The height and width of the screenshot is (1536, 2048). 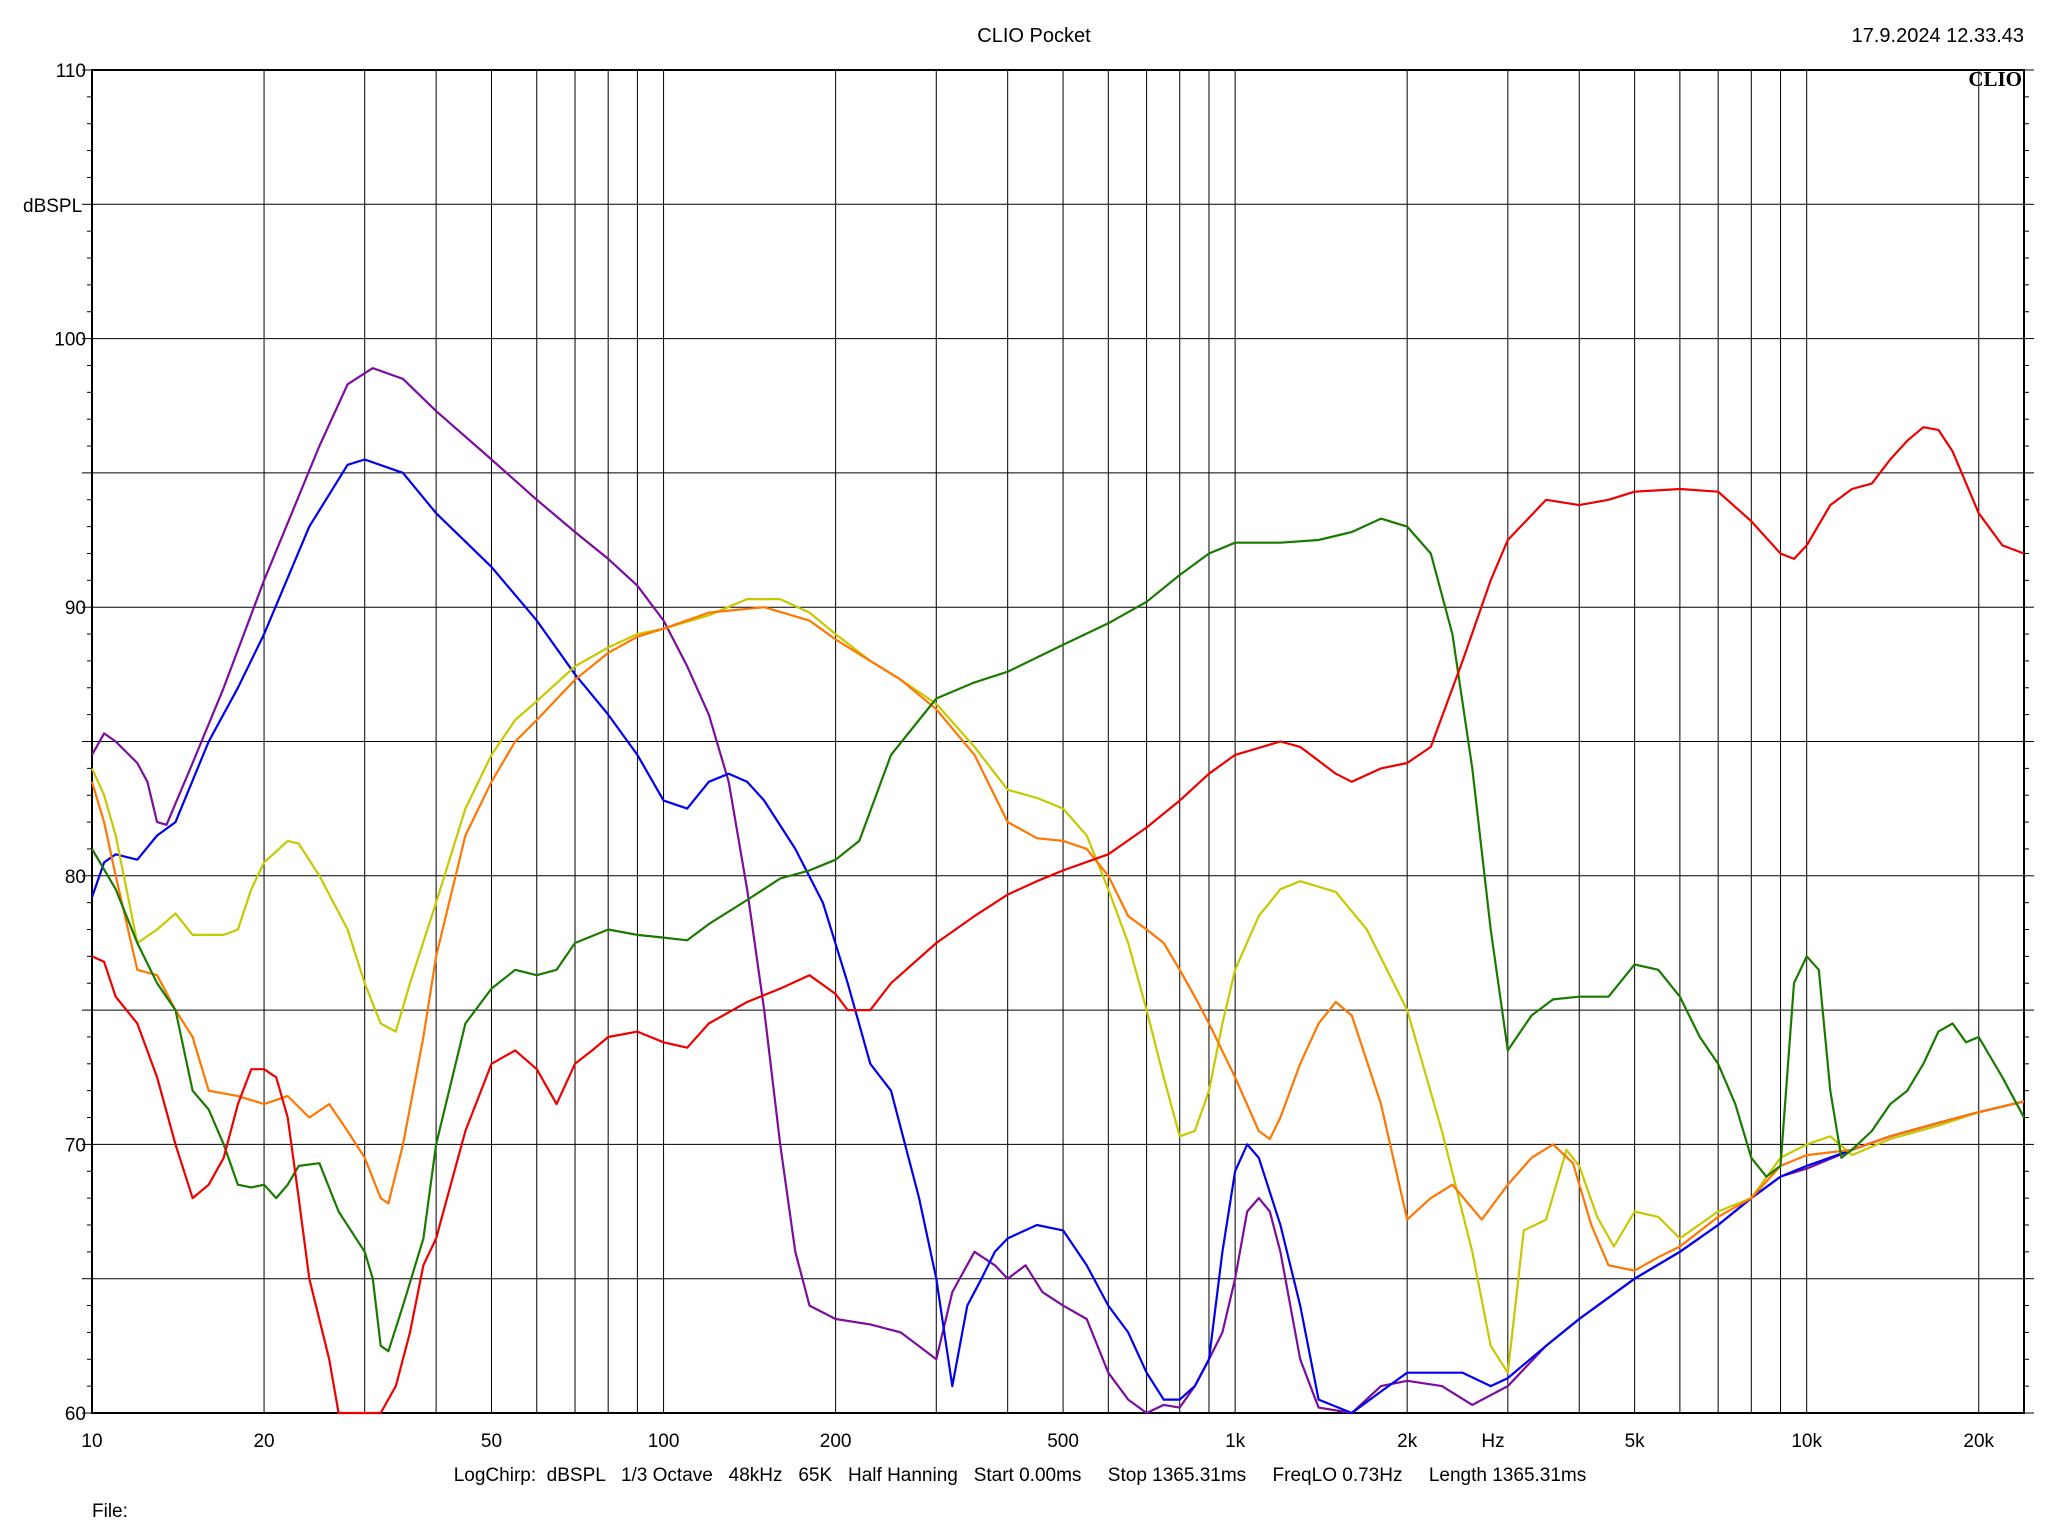 What do you see at coordinates (1938, 36) in the screenshot?
I see `timestamp: 17.9.2024 12.33.43` at bounding box center [1938, 36].